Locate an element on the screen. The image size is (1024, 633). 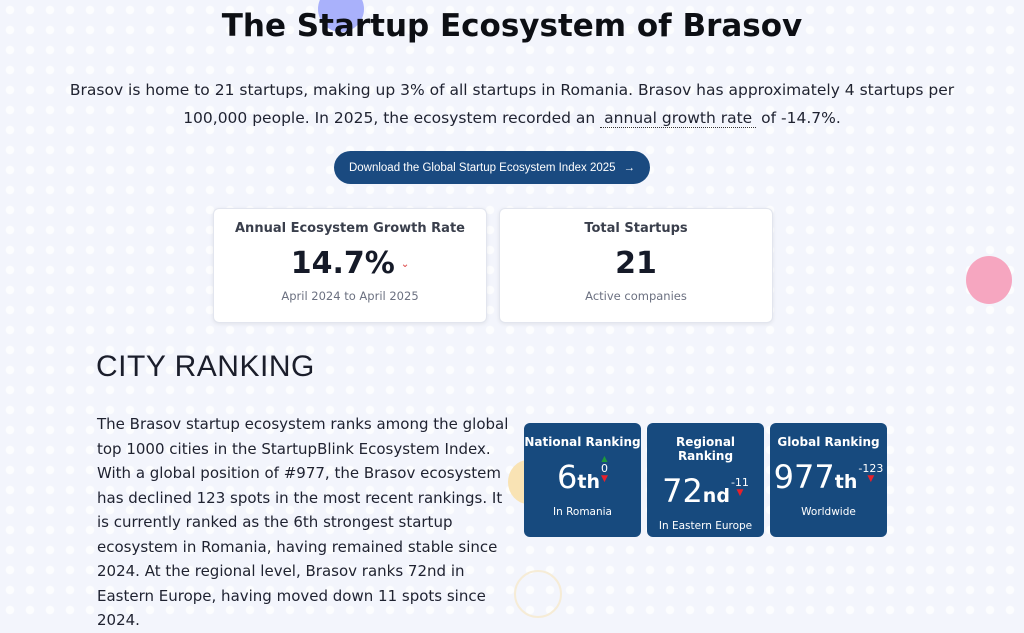
global-ranking-card: Global Ranking 977th-123 ▼ Worldwide is located at coordinates (828, 480).